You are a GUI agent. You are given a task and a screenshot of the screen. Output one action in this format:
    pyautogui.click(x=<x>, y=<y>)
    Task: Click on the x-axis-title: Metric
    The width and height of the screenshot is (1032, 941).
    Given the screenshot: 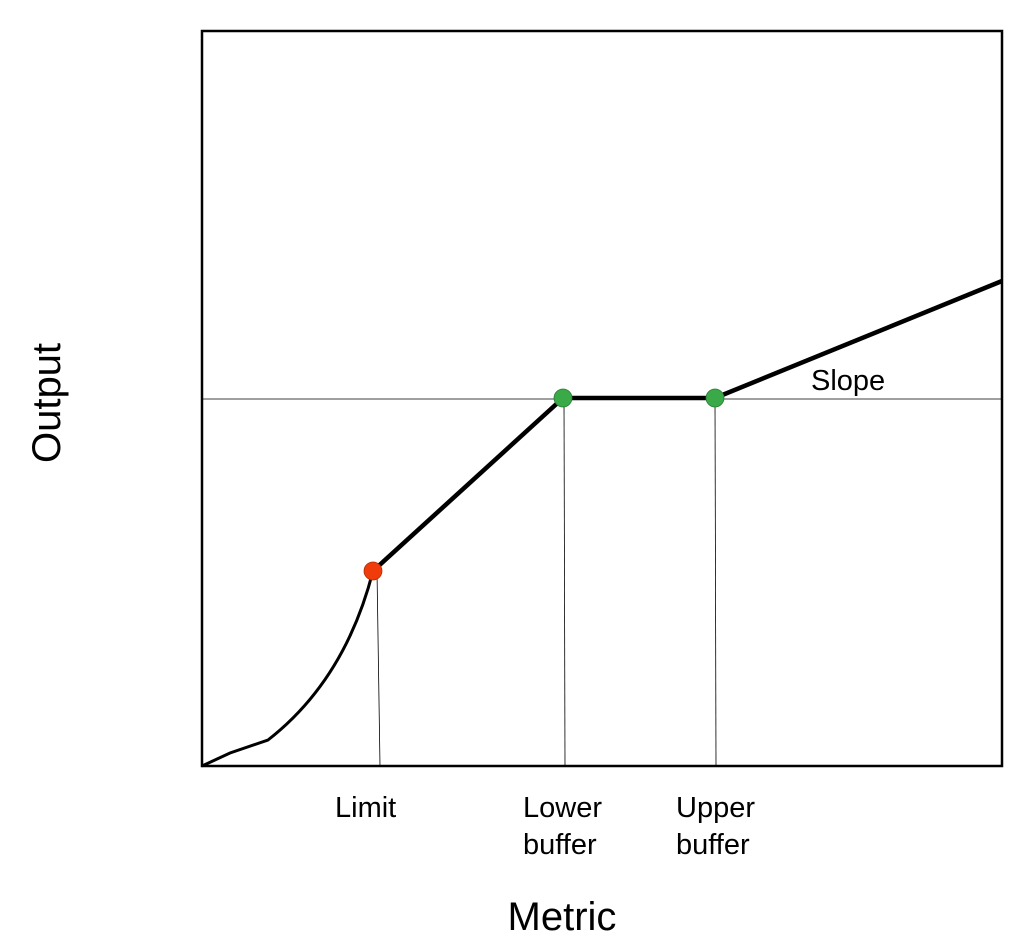 What is the action you would take?
    pyautogui.click(x=562, y=917)
    